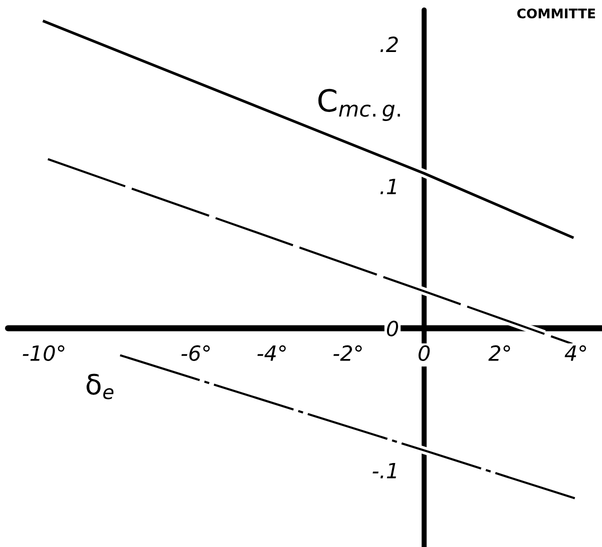  I want to click on x-tick-label: -2°, so click(347, 353).